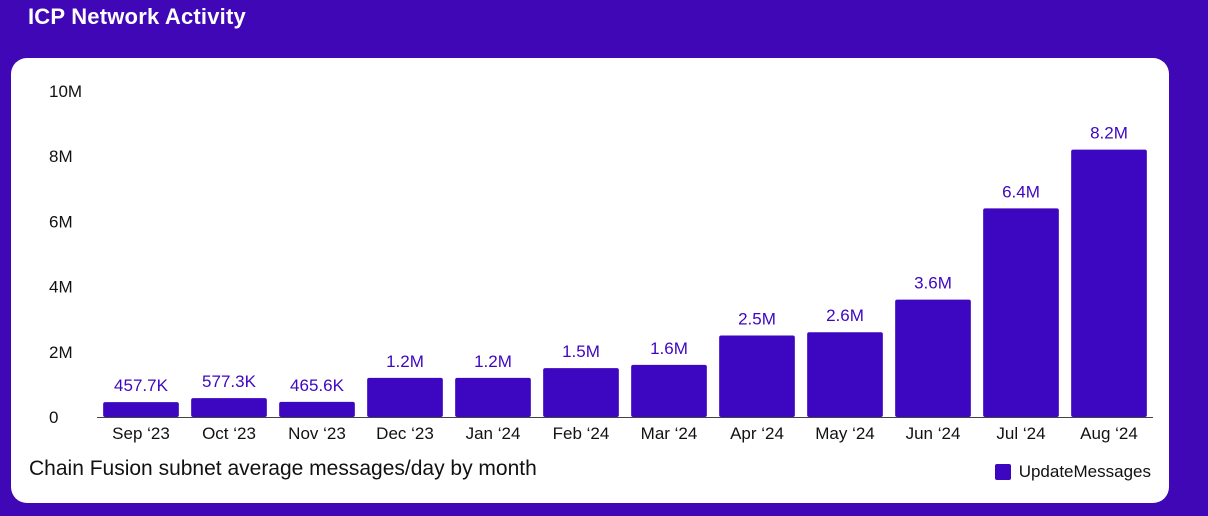 The image size is (1208, 516). What do you see at coordinates (229, 381) in the screenshot?
I see `data-label: 577.3K` at bounding box center [229, 381].